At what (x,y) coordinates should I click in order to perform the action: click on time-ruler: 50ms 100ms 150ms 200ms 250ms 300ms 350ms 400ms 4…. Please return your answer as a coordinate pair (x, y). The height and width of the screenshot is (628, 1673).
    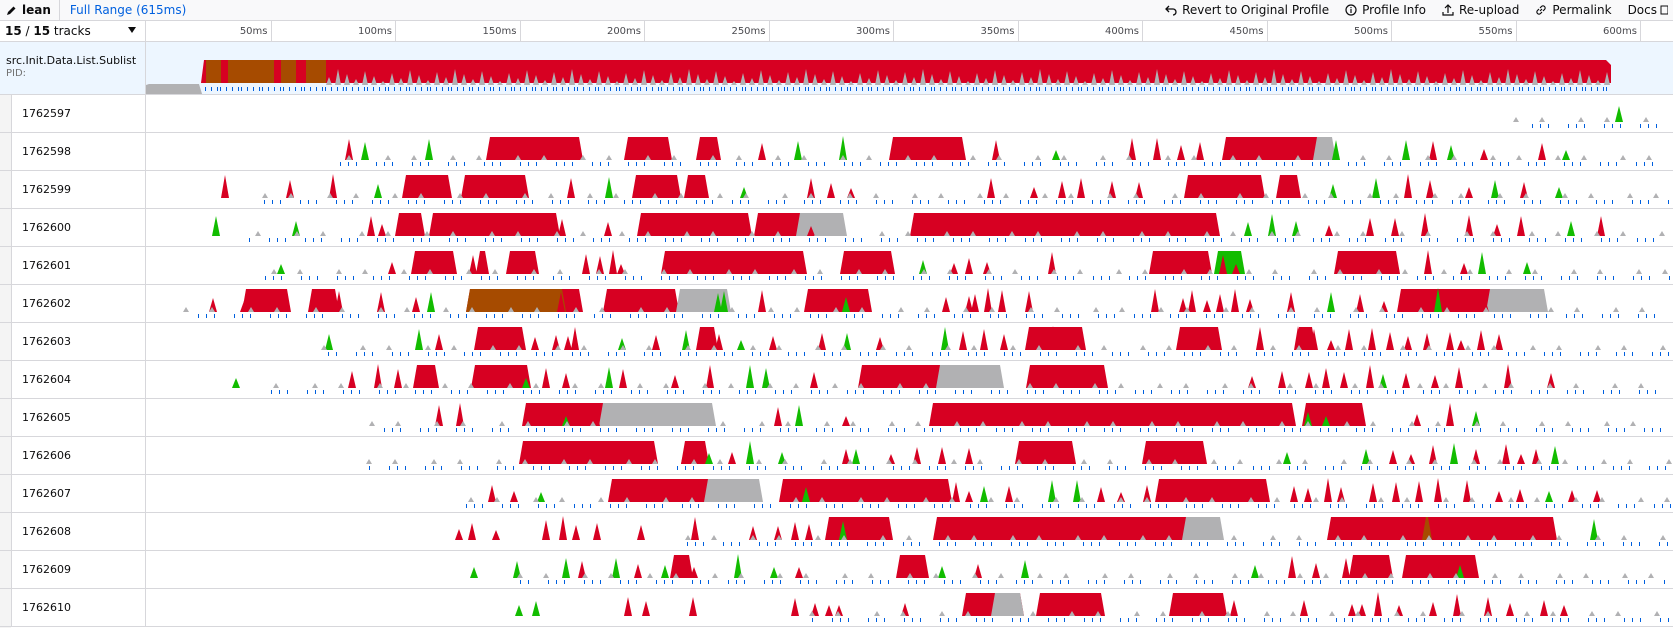
    Looking at the image, I should click on (909, 31).